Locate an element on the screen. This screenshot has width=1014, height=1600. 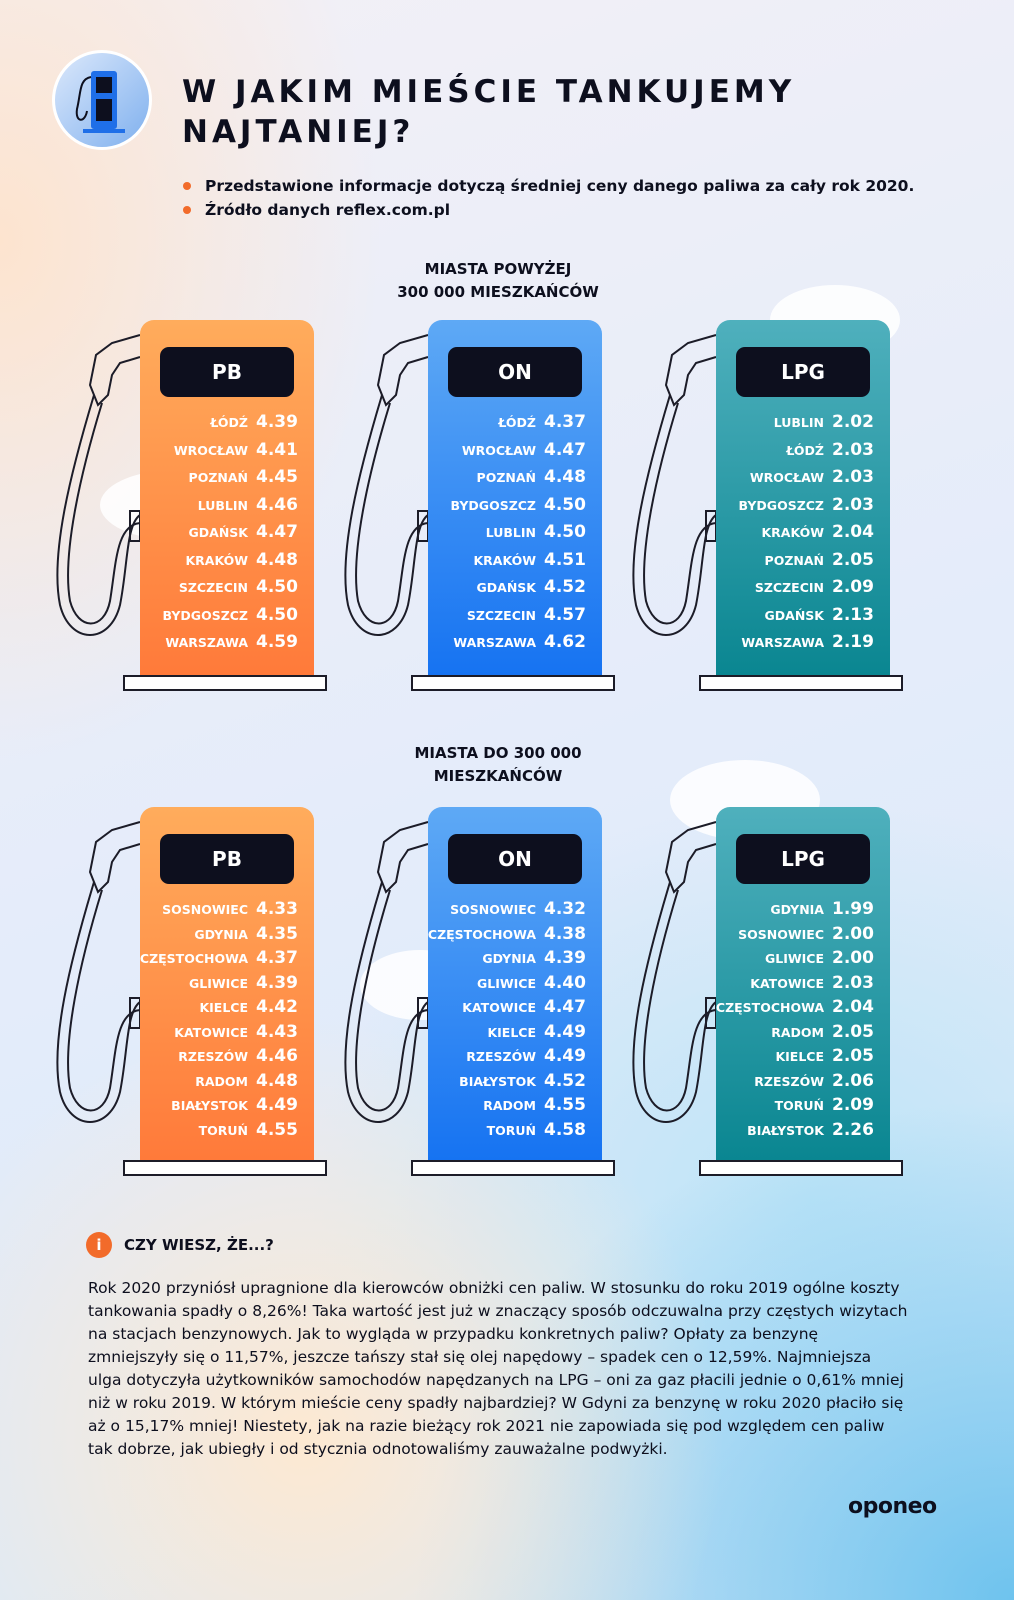
price-row: SOSNOWIEC 4.33 is located at coordinates (219, 911).